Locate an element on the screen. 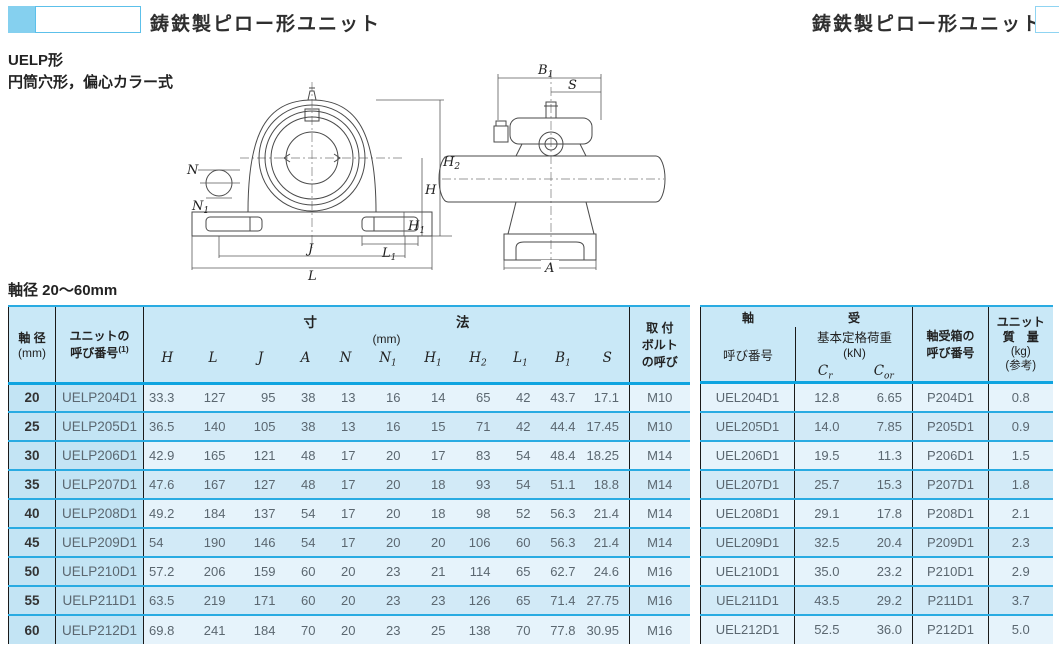 The height and width of the screenshot is (647, 1059). dimension-value-cell: 49.2 is located at coordinates (167, 513).